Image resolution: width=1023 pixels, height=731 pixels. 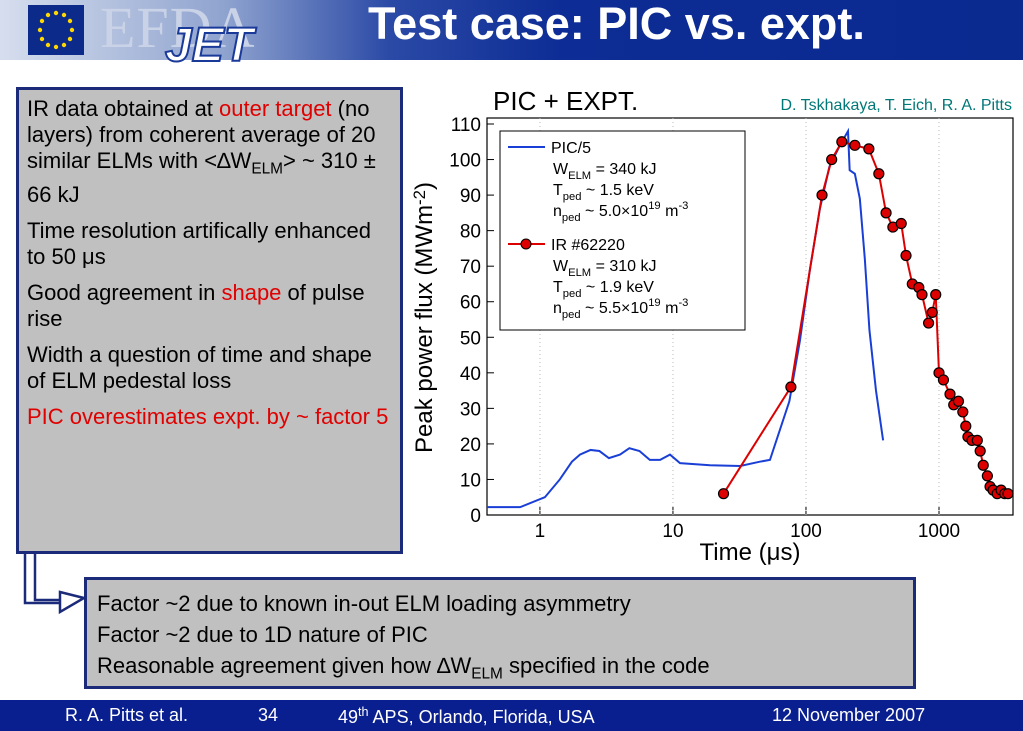 I want to click on text-run: > ~ 310 ± 66 kJ, so click(x=201, y=178).